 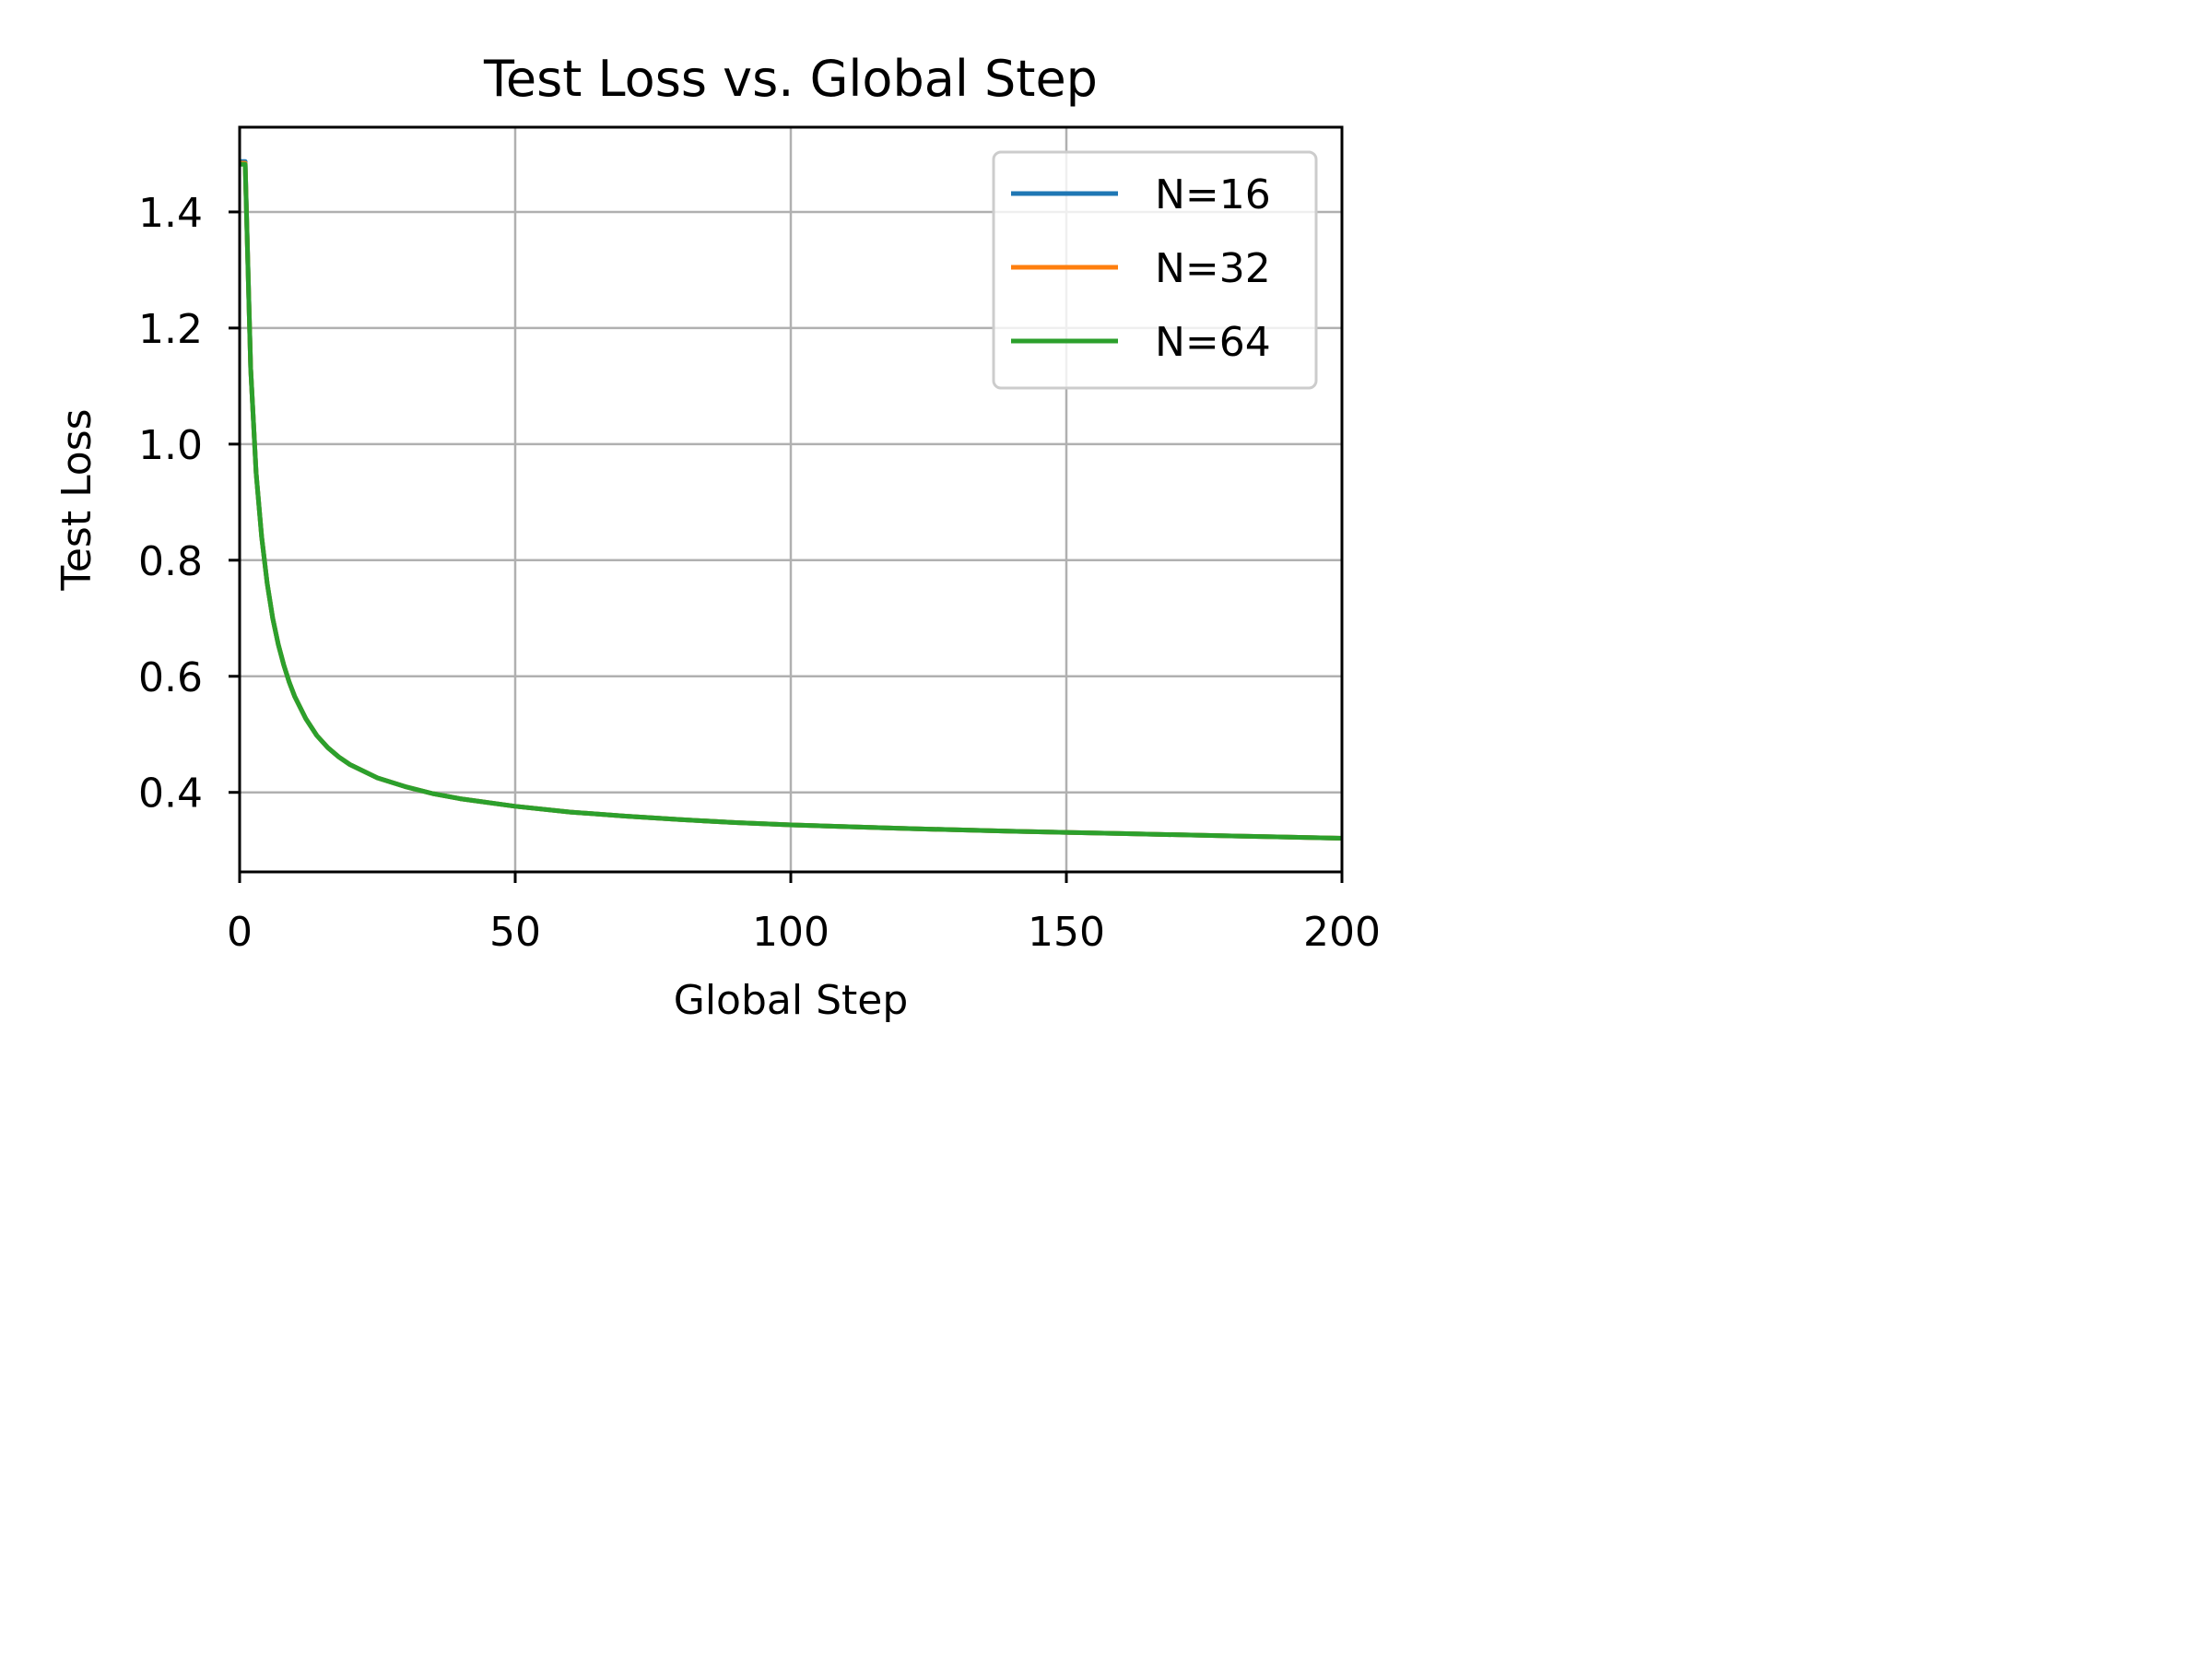 What do you see at coordinates (170, 329) in the screenshot?
I see `y-tick-label: 1.2` at bounding box center [170, 329].